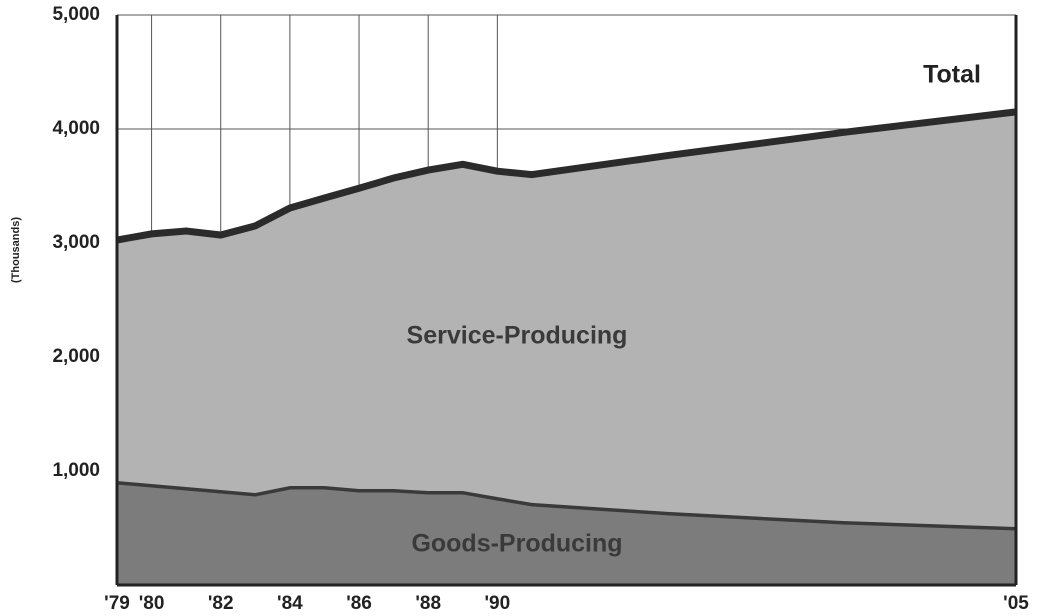 This screenshot has width=1042, height=616. Describe the element at coordinates (76, 356) in the screenshot. I see `y-tick-label: 2,000` at that location.